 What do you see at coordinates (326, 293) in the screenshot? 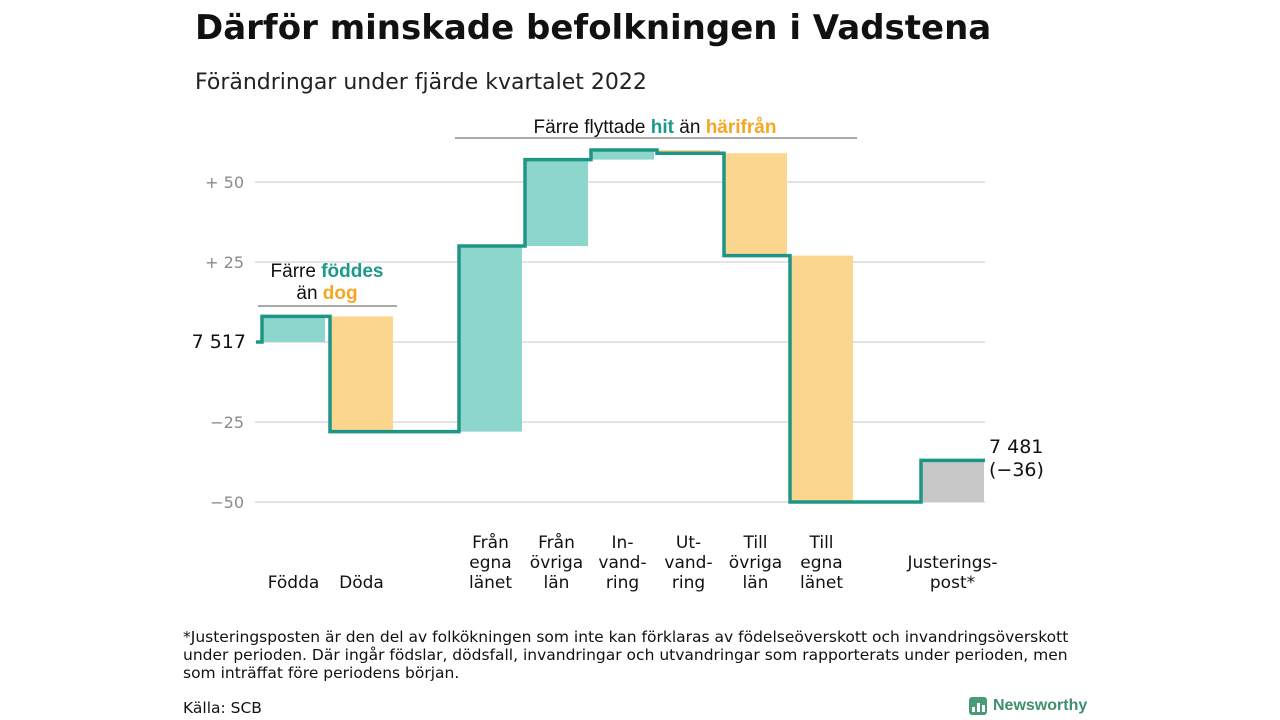
I see `births-annotation-line2: än dog` at bounding box center [326, 293].